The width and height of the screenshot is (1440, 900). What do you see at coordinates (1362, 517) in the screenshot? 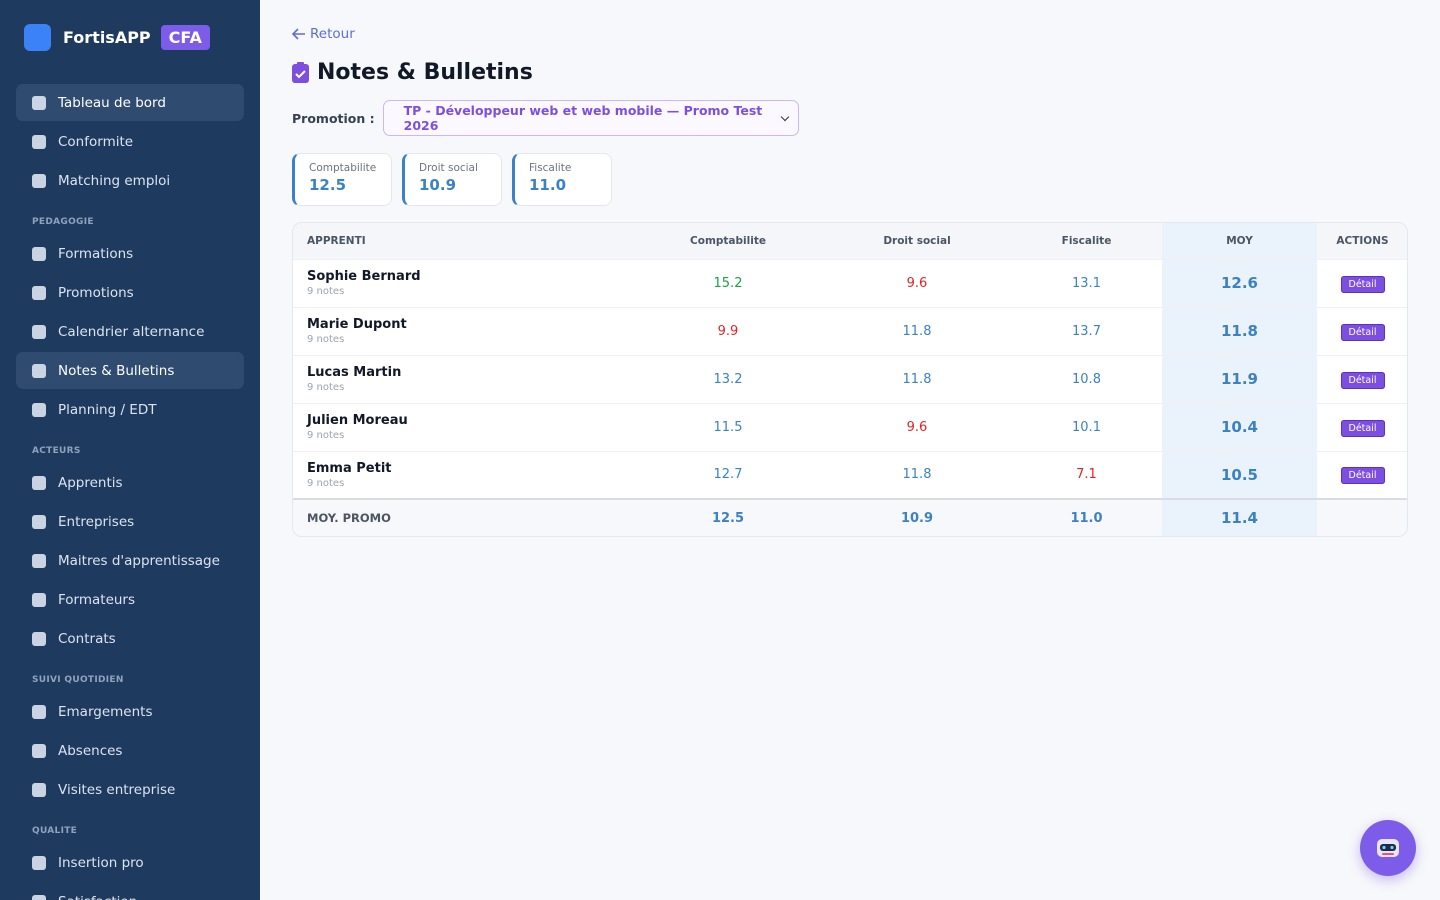
I see `footer-empty` at bounding box center [1362, 517].